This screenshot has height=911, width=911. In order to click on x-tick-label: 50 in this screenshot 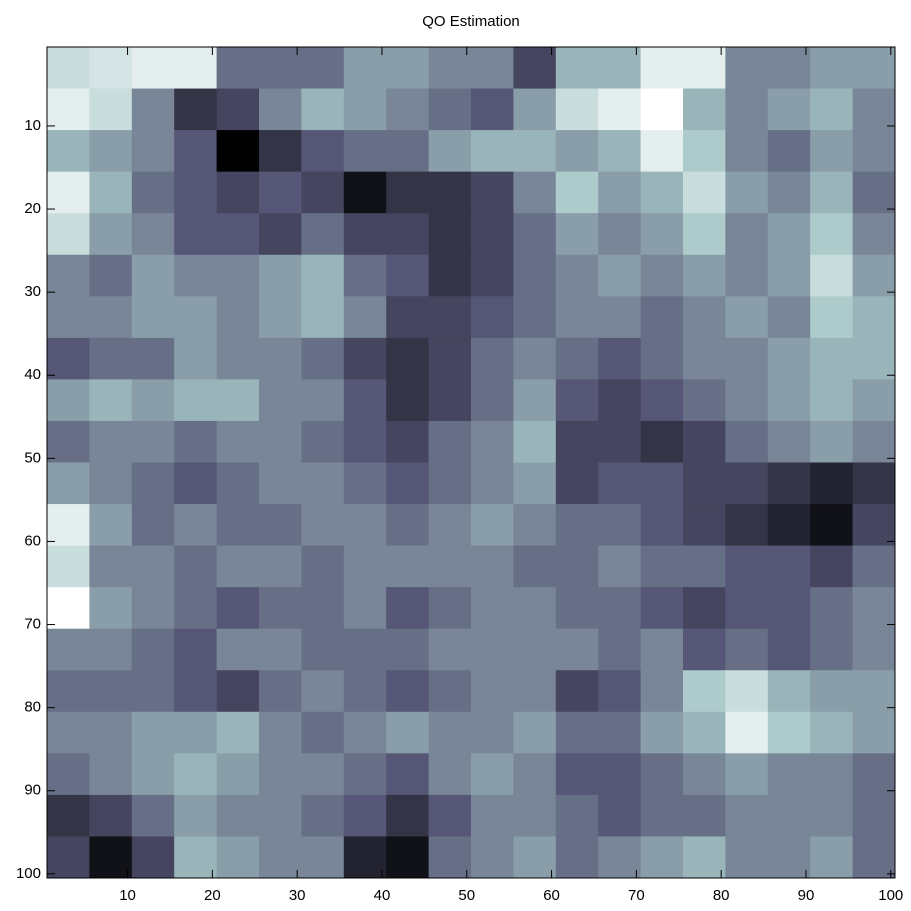, I will do `click(466, 895)`.